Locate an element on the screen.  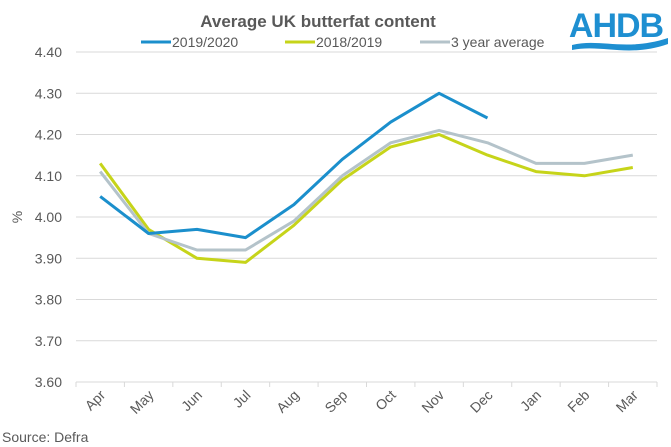
y-tick-label: 3.80 is located at coordinates (48, 300).